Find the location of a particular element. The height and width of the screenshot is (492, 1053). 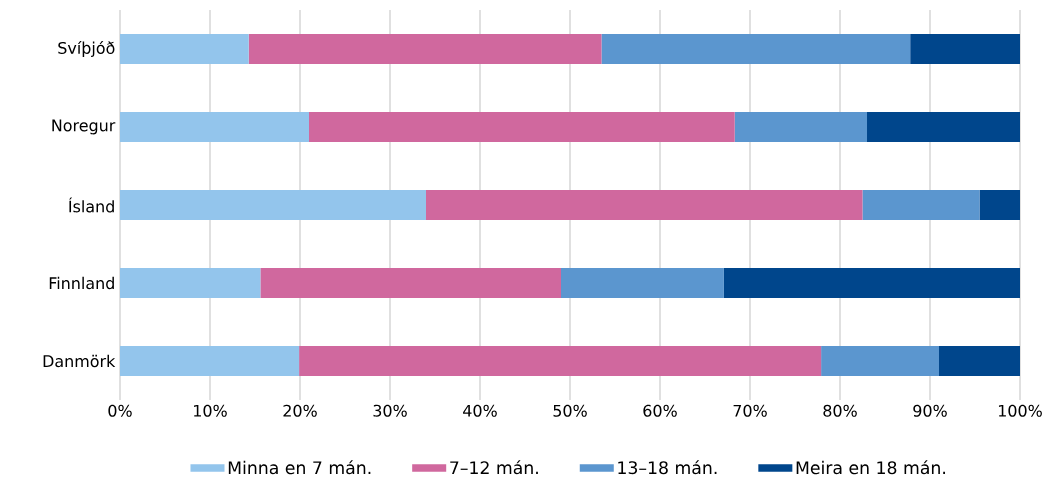

x-tick-label: 40% is located at coordinates (480, 410).